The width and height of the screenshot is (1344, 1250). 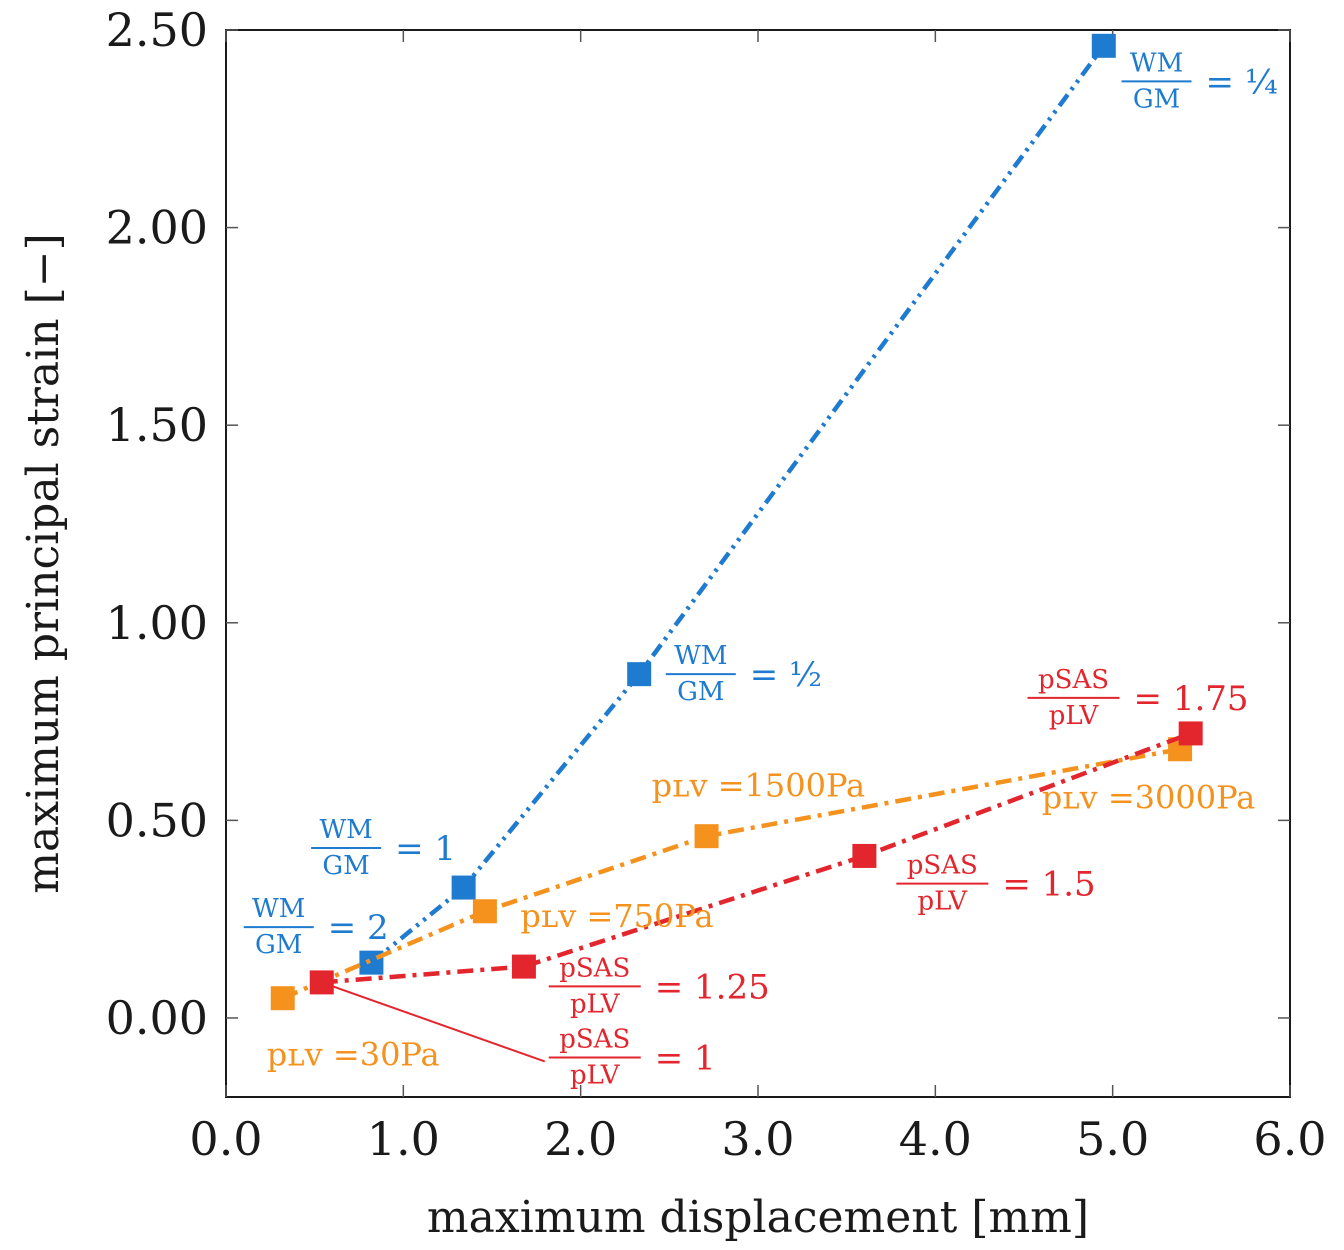 I want to click on annotation-label: pʟᴠ =1500Pa, so click(x=759, y=786).